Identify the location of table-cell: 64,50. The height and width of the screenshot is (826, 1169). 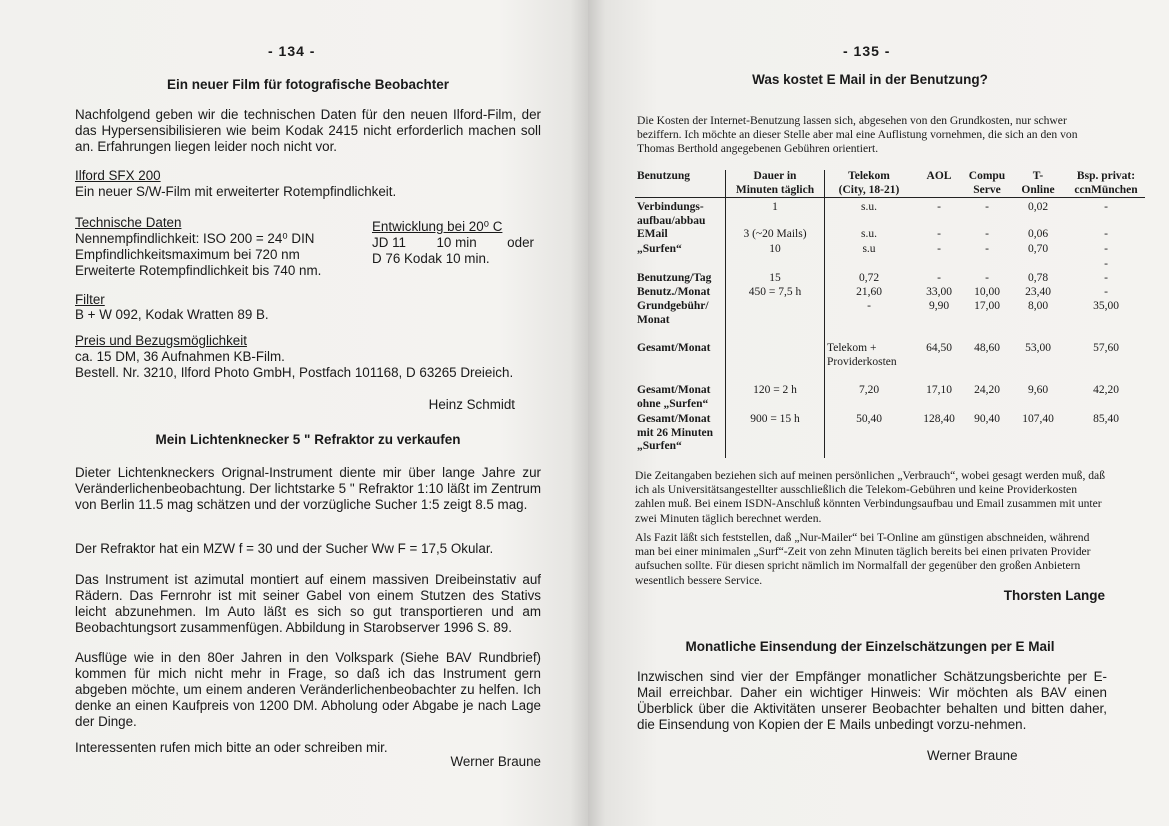
(939, 348).